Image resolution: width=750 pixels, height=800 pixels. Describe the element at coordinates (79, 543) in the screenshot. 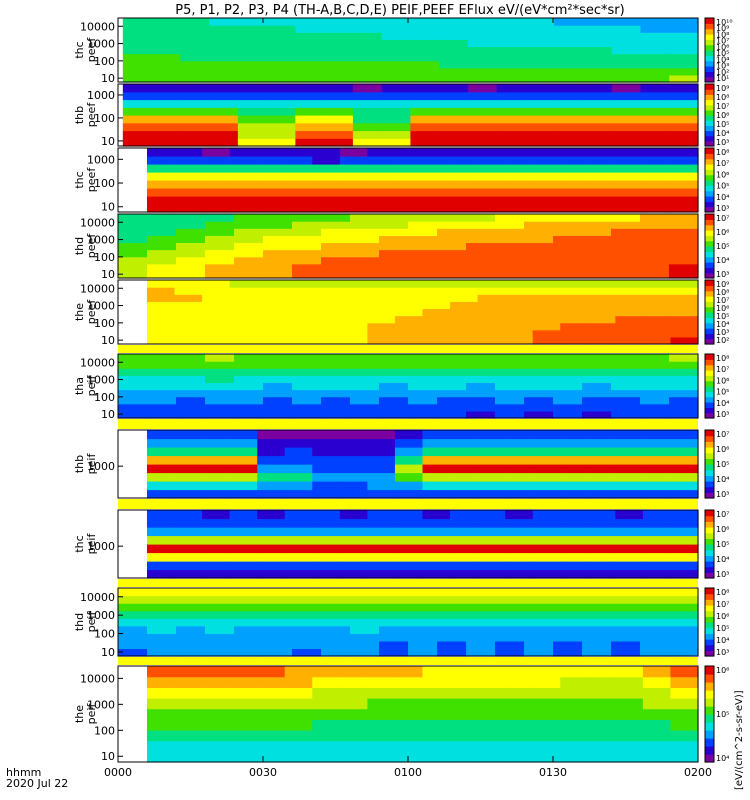

I see `panel-probe: thc` at that location.